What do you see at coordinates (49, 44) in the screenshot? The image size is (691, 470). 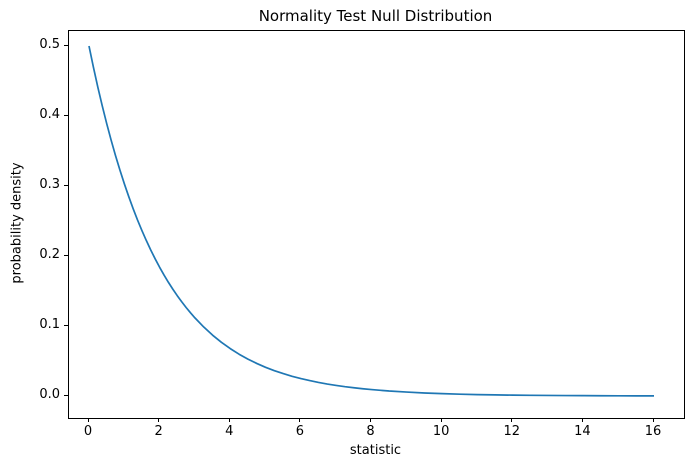 I see `y-tick-label: 0.5` at bounding box center [49, 44].